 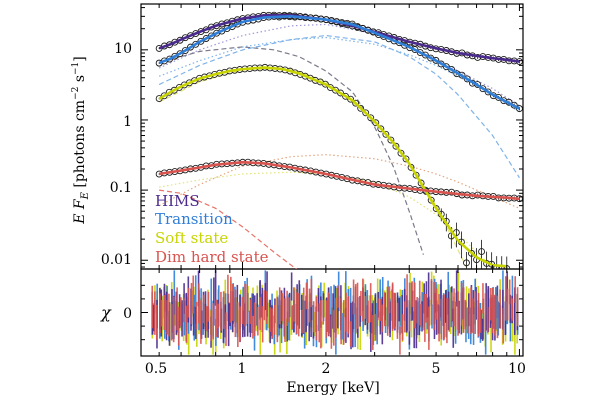 What do you see at coordinates (332, 388) in the screenshot?
I see `x-axis-label: Energy [keV]` at bounding box center [332, 388].